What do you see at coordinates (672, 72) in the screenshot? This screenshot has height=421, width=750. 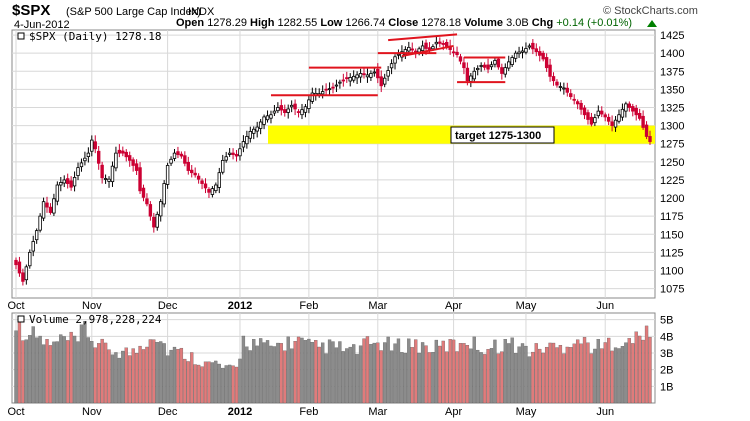 I see `price-tick-label: 1375` at bounding box center [672, 72].